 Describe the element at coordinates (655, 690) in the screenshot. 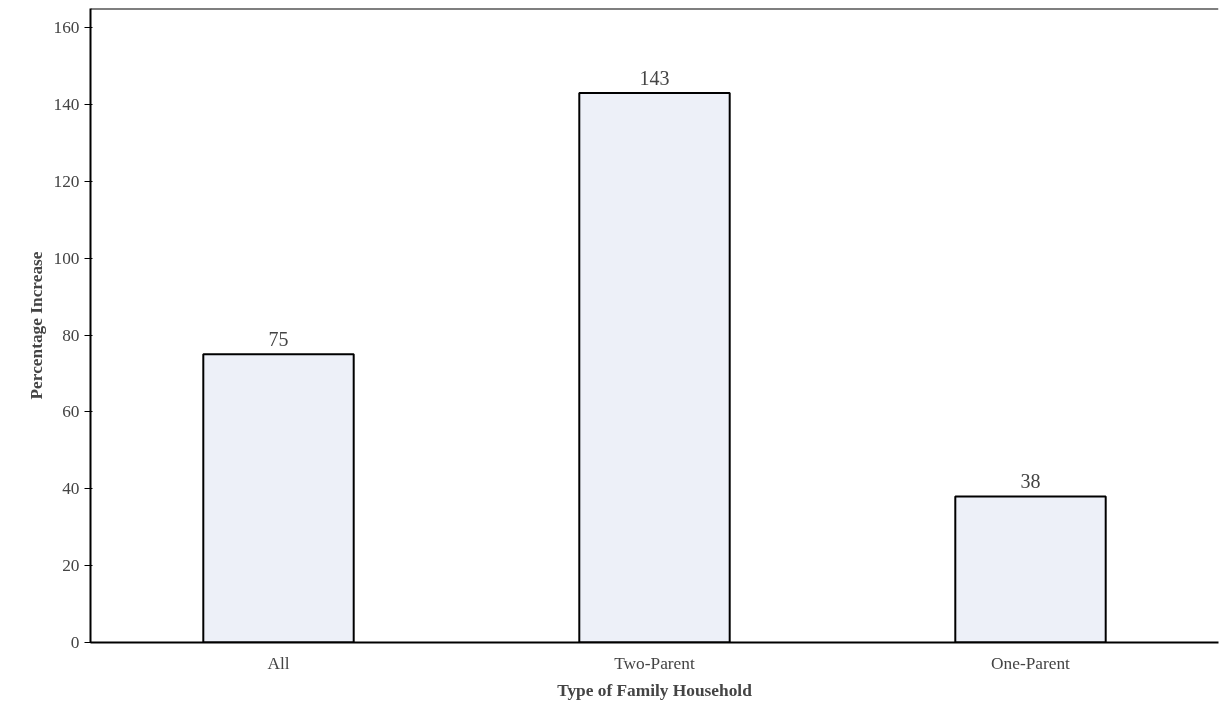

I see `x-axis-title: Type of Family Household` at that location.